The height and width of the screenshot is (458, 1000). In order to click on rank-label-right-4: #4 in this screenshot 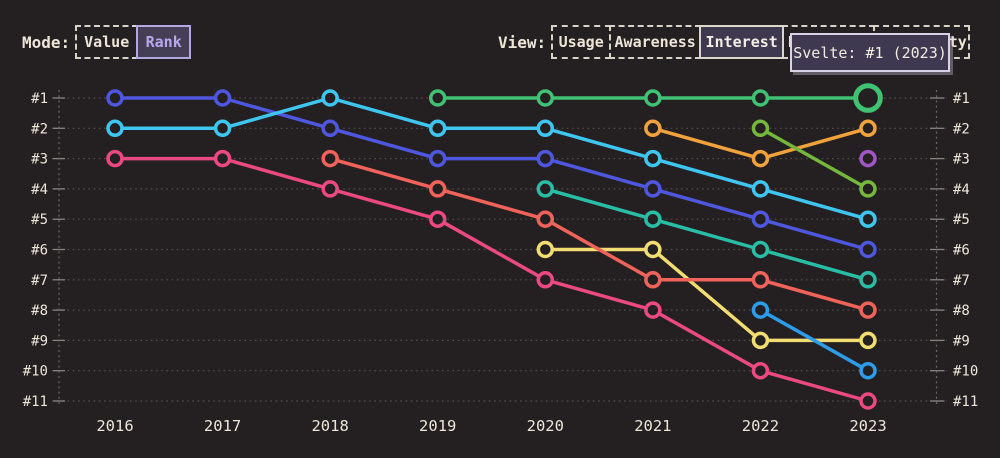, I will do `click(961, 190)`.